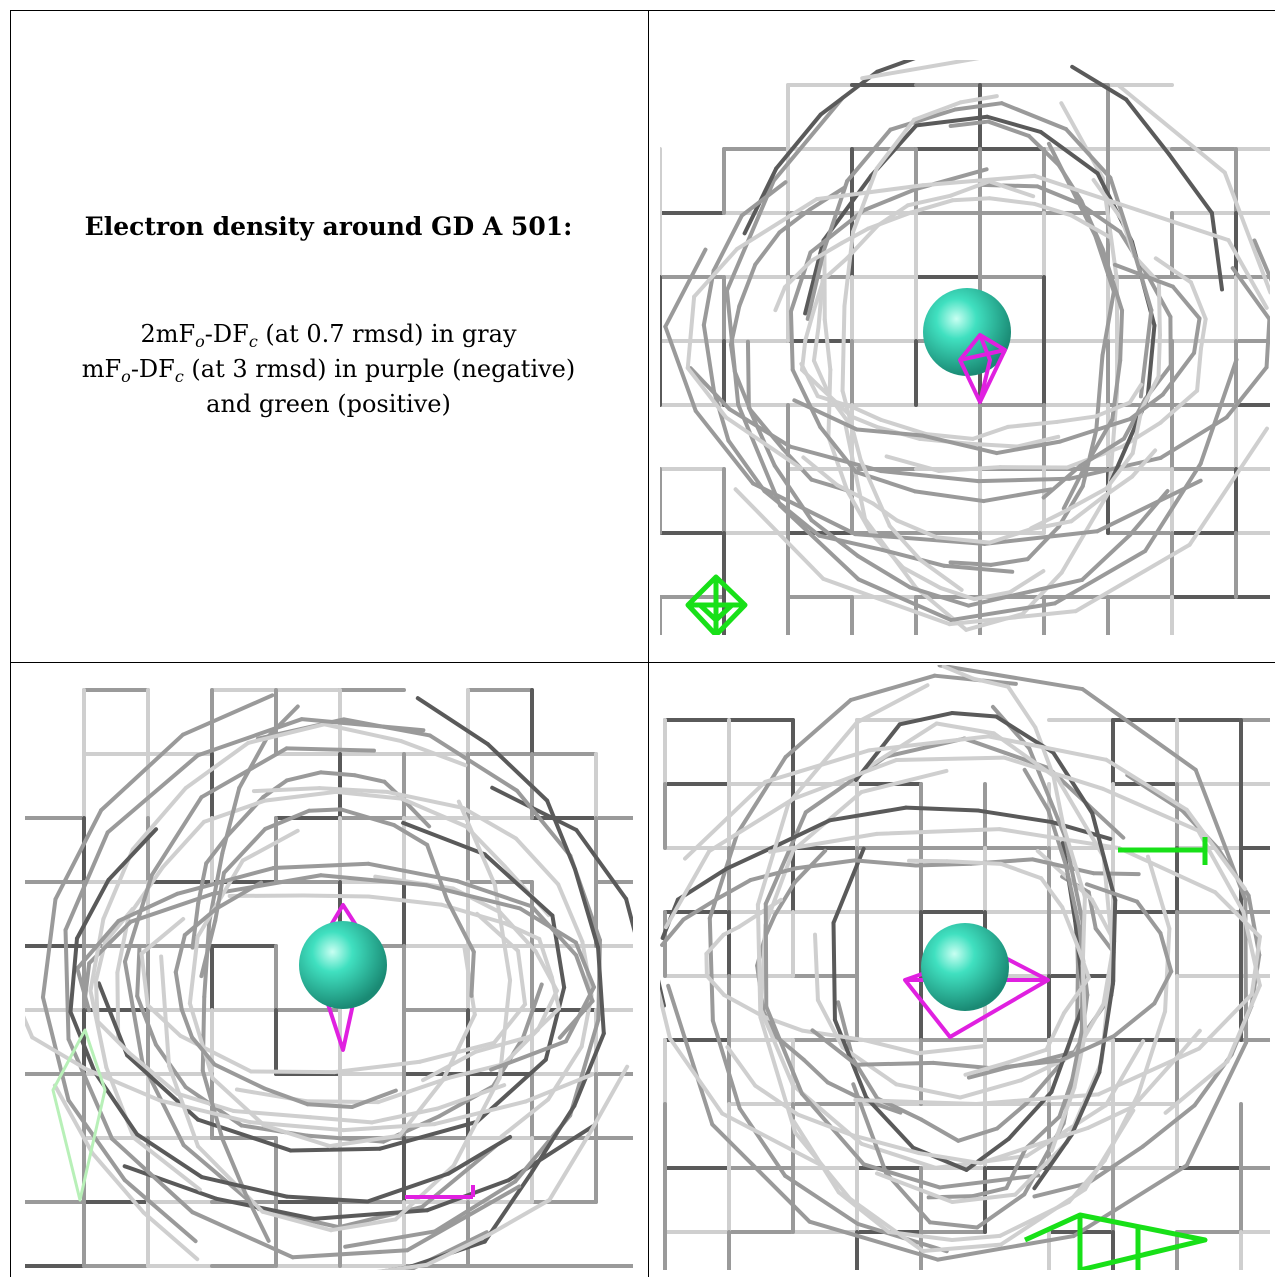  I want to click on caption-line-3: and green (positive), so click(328, 404).